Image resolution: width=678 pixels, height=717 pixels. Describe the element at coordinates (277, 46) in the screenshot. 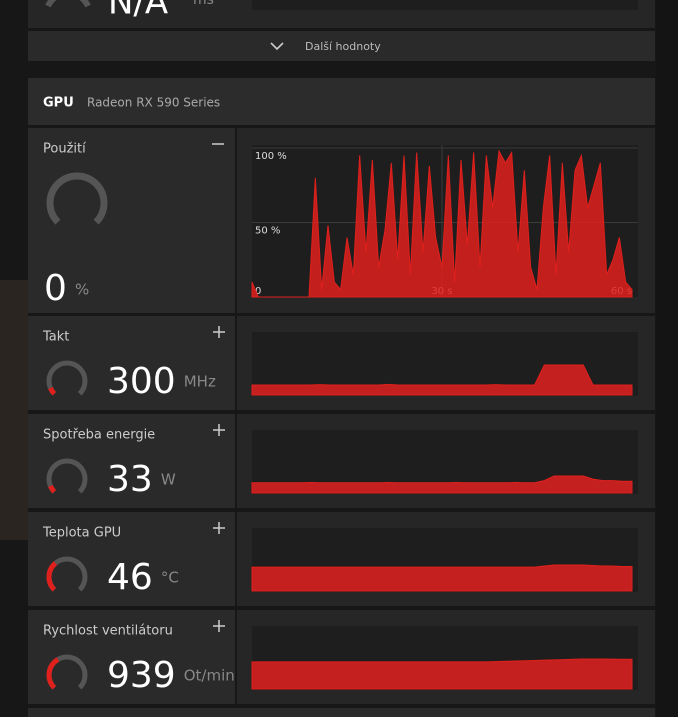

I see `chevron-icon` at that location.